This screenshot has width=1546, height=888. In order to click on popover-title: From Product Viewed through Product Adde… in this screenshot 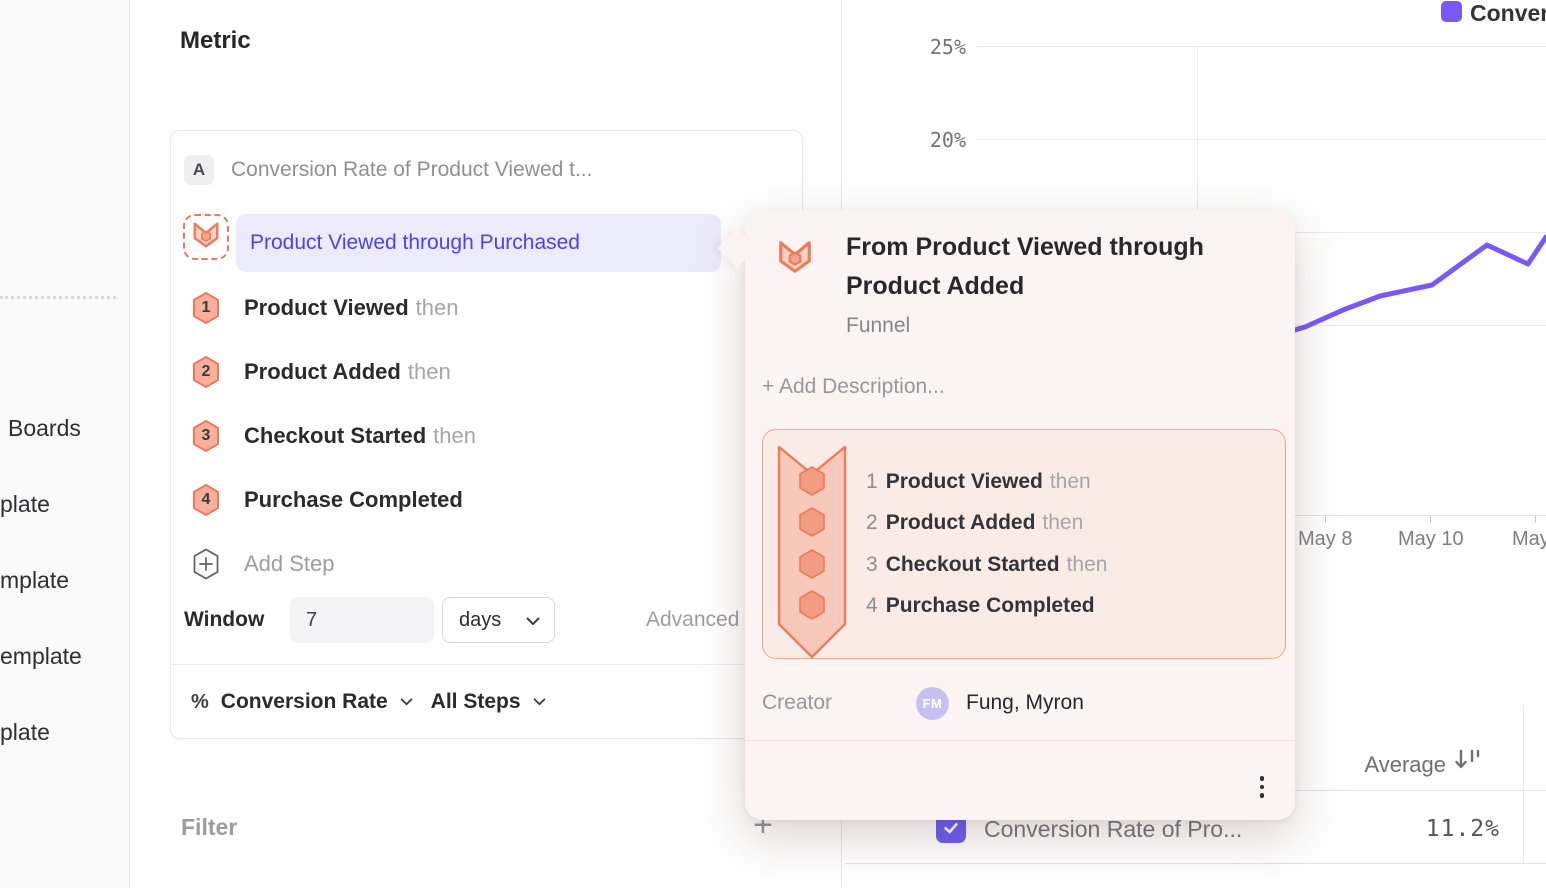, I will do `click(1025, 266)`.